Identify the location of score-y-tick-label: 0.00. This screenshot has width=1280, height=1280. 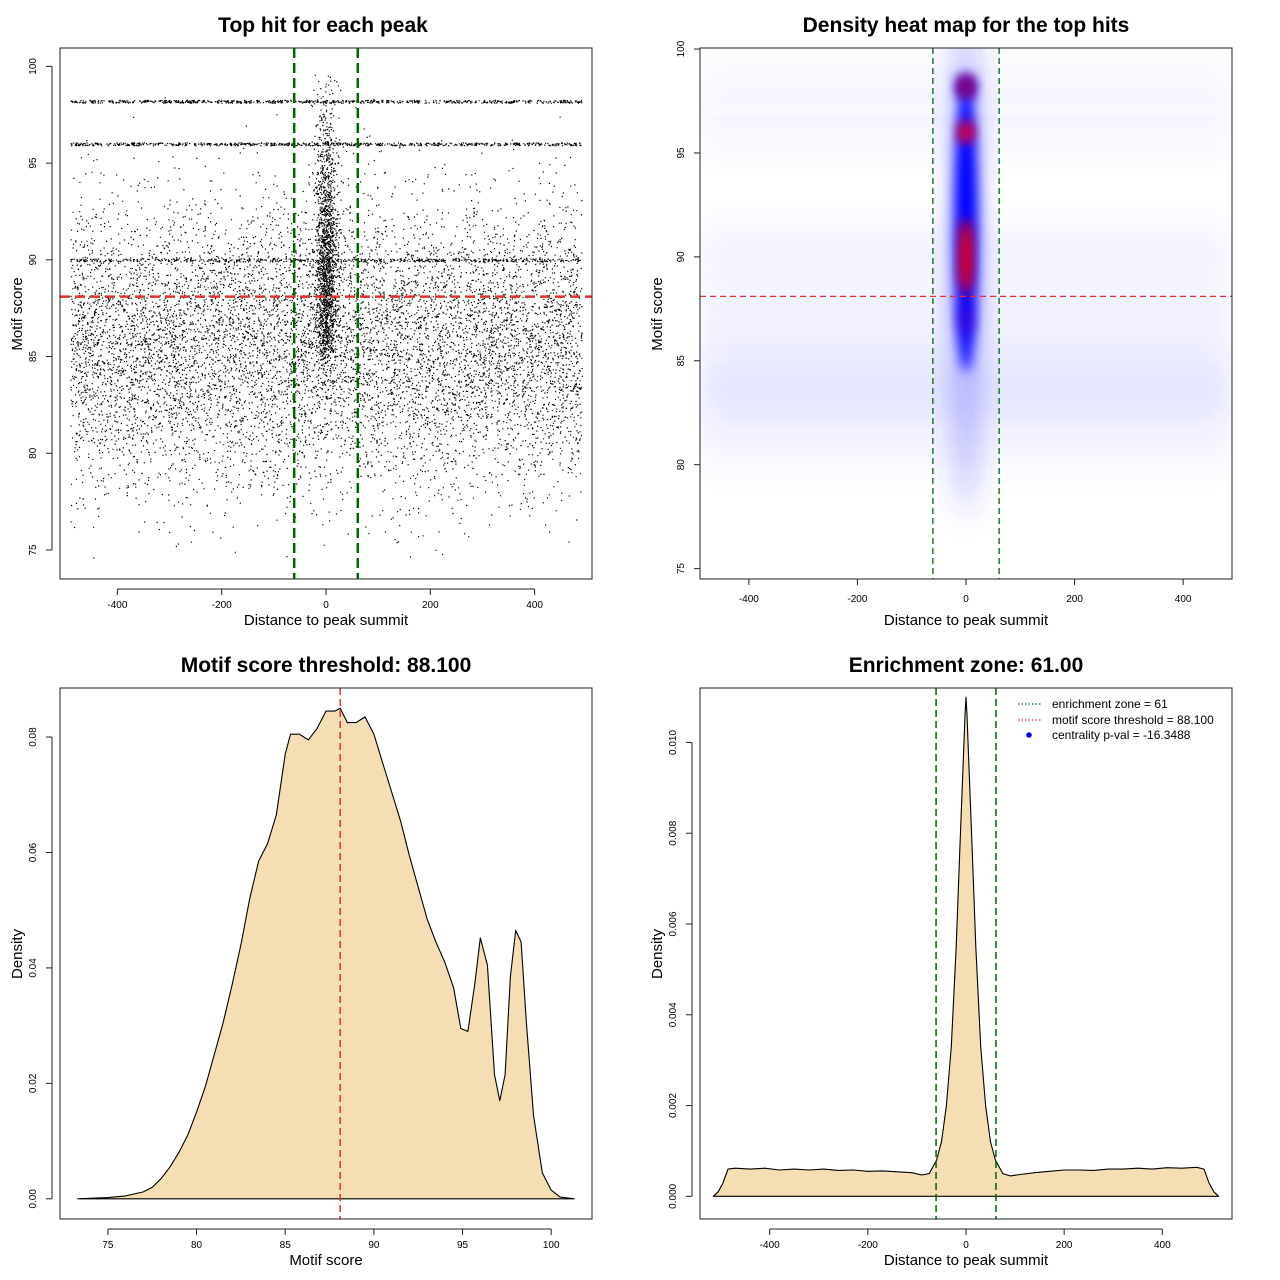
(33, 1199).